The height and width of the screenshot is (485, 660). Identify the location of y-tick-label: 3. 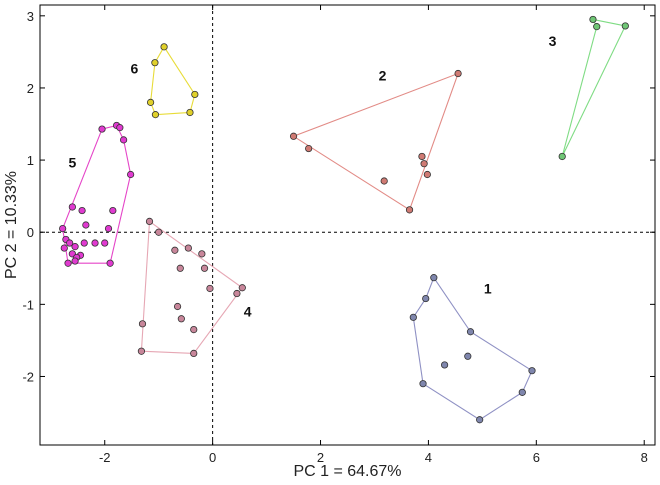
(30, 16).